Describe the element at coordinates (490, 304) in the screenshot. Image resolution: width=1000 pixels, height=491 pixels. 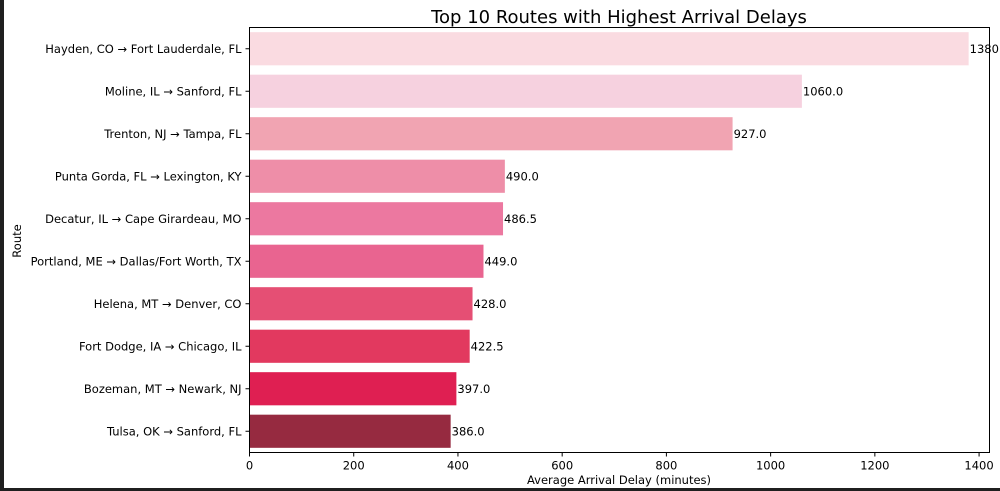
I see `bar-value-label: 428.0` at that location.